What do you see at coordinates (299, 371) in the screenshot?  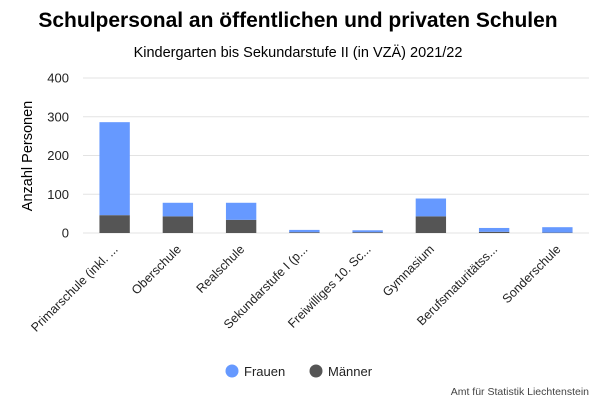 I see `legend: Frauen Männer` at bounding box center [299, 371].